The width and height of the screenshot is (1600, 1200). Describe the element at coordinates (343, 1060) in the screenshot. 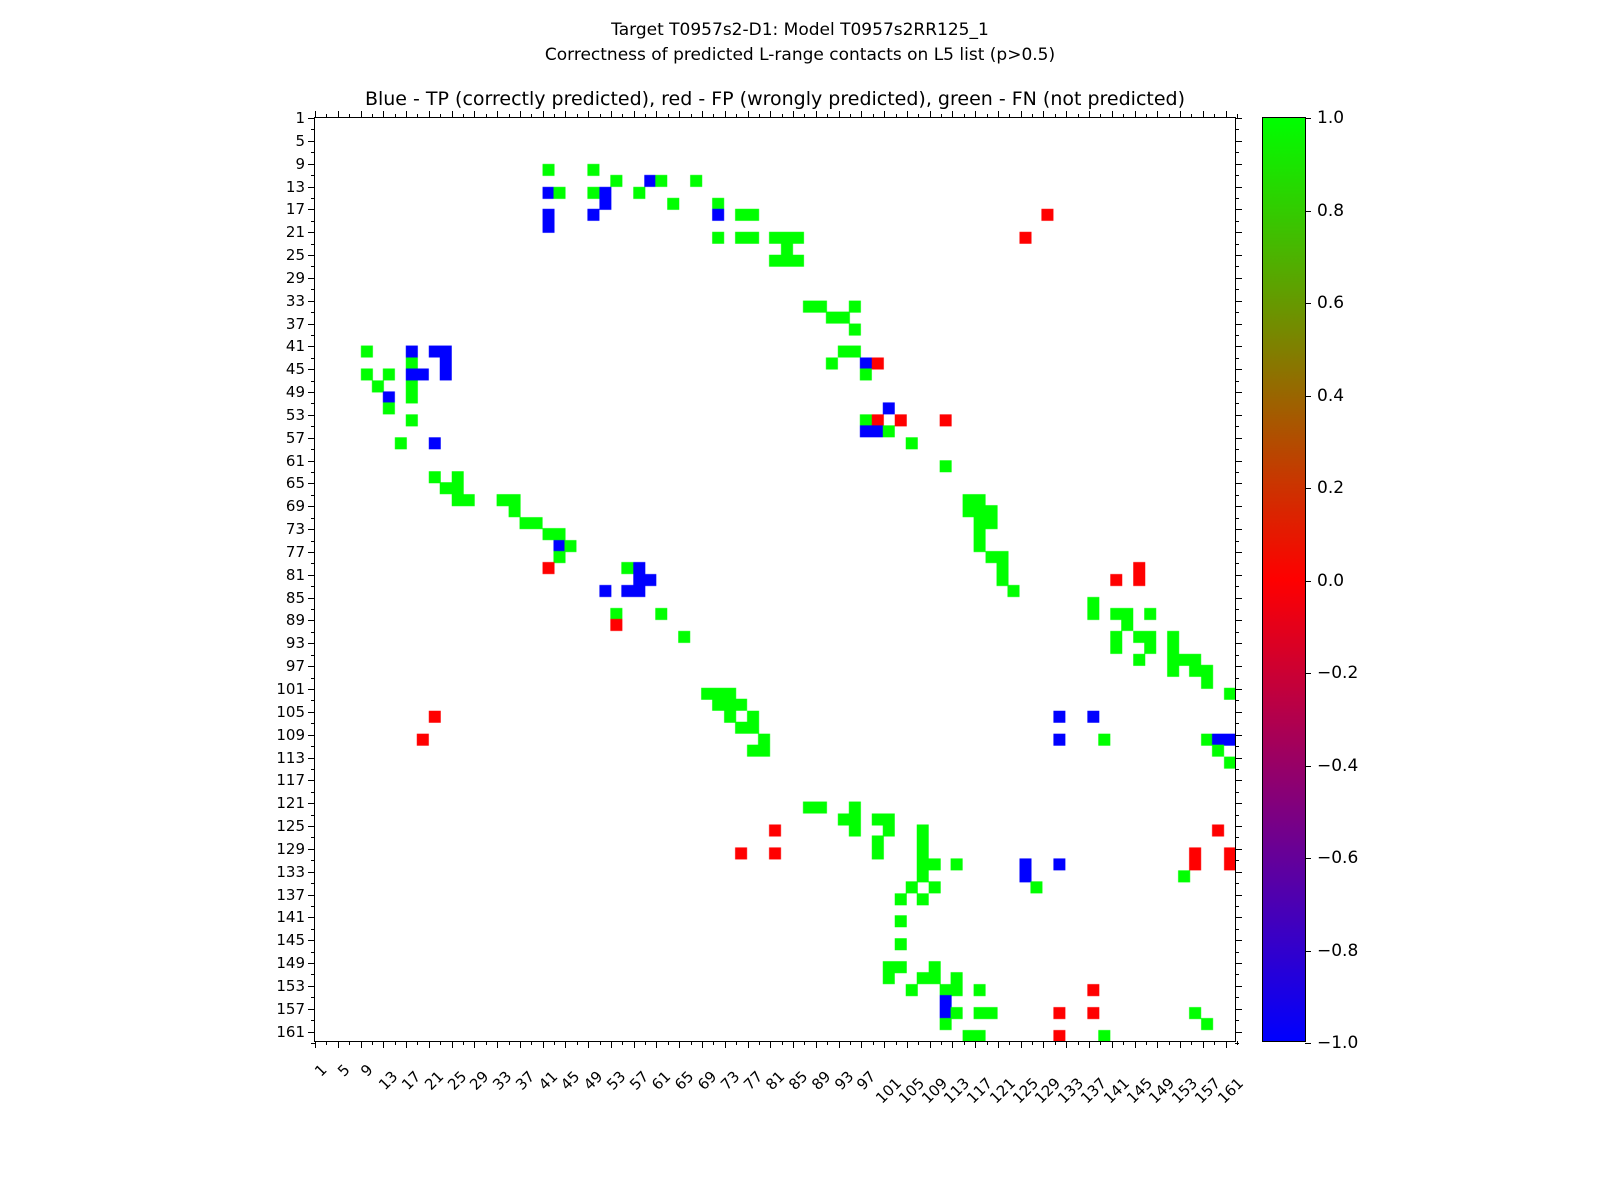

I see `x-axis-tick-label-wrap: 5` at that location.